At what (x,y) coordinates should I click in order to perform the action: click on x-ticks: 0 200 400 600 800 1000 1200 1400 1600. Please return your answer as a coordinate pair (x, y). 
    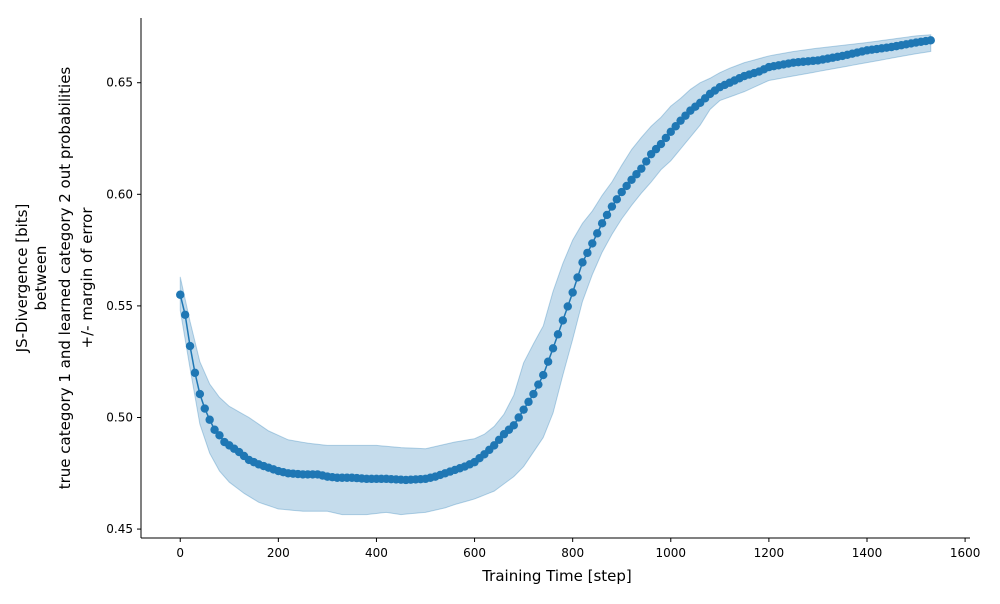
    Looking at the image, I should click on (578, 549).